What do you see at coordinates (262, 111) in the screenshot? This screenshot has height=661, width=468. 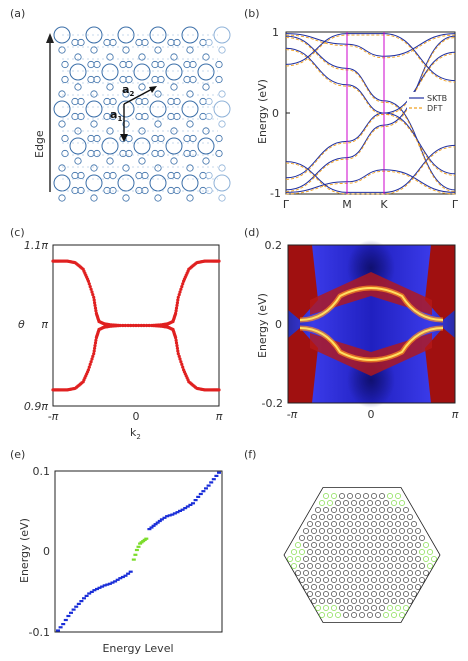 I see `b-ylabel: Energy (eV)` at bounding box center [262, 111].